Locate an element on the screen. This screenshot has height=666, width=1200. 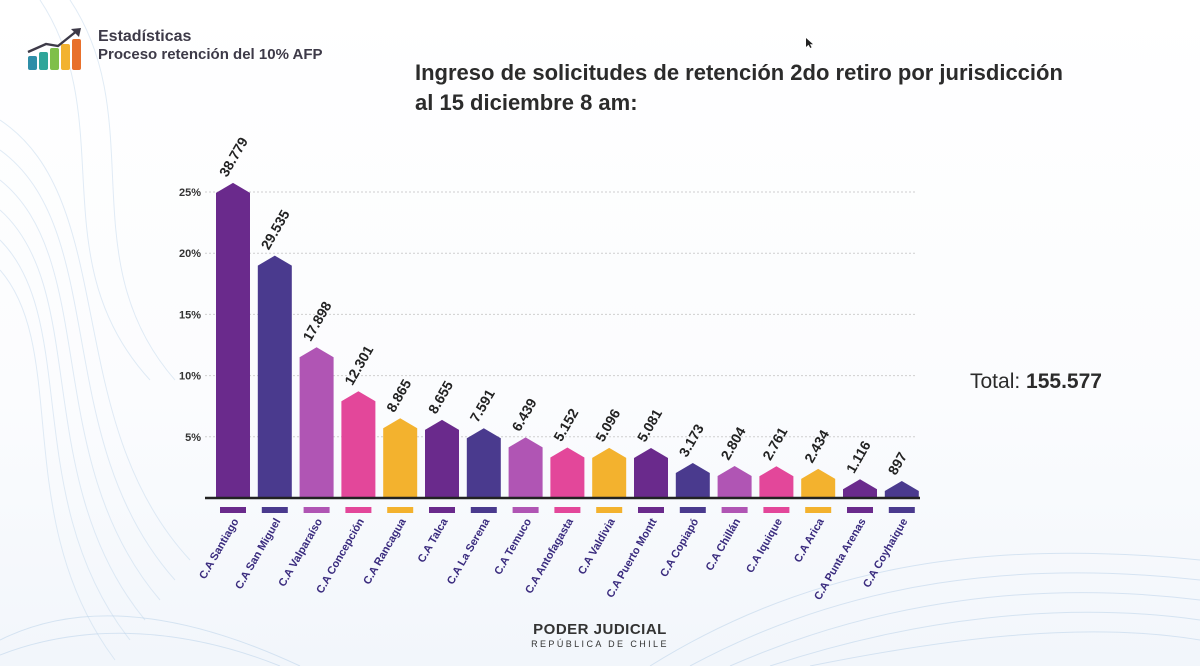
x-tick-label: C.A Iquique is located at coordinates (764, 546).